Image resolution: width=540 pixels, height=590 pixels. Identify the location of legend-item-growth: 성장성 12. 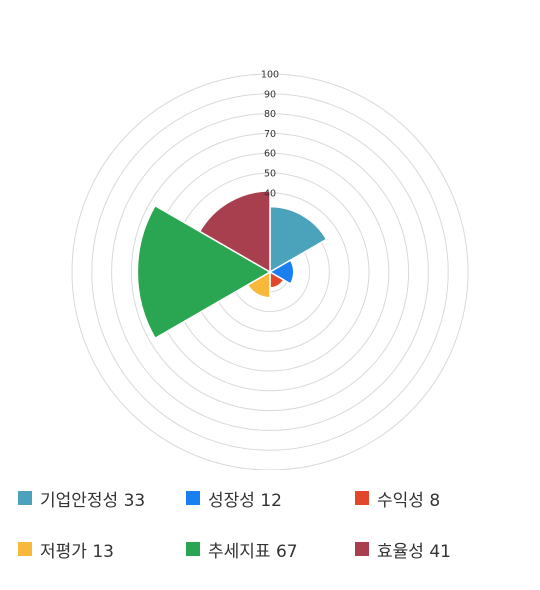
(234, 498).